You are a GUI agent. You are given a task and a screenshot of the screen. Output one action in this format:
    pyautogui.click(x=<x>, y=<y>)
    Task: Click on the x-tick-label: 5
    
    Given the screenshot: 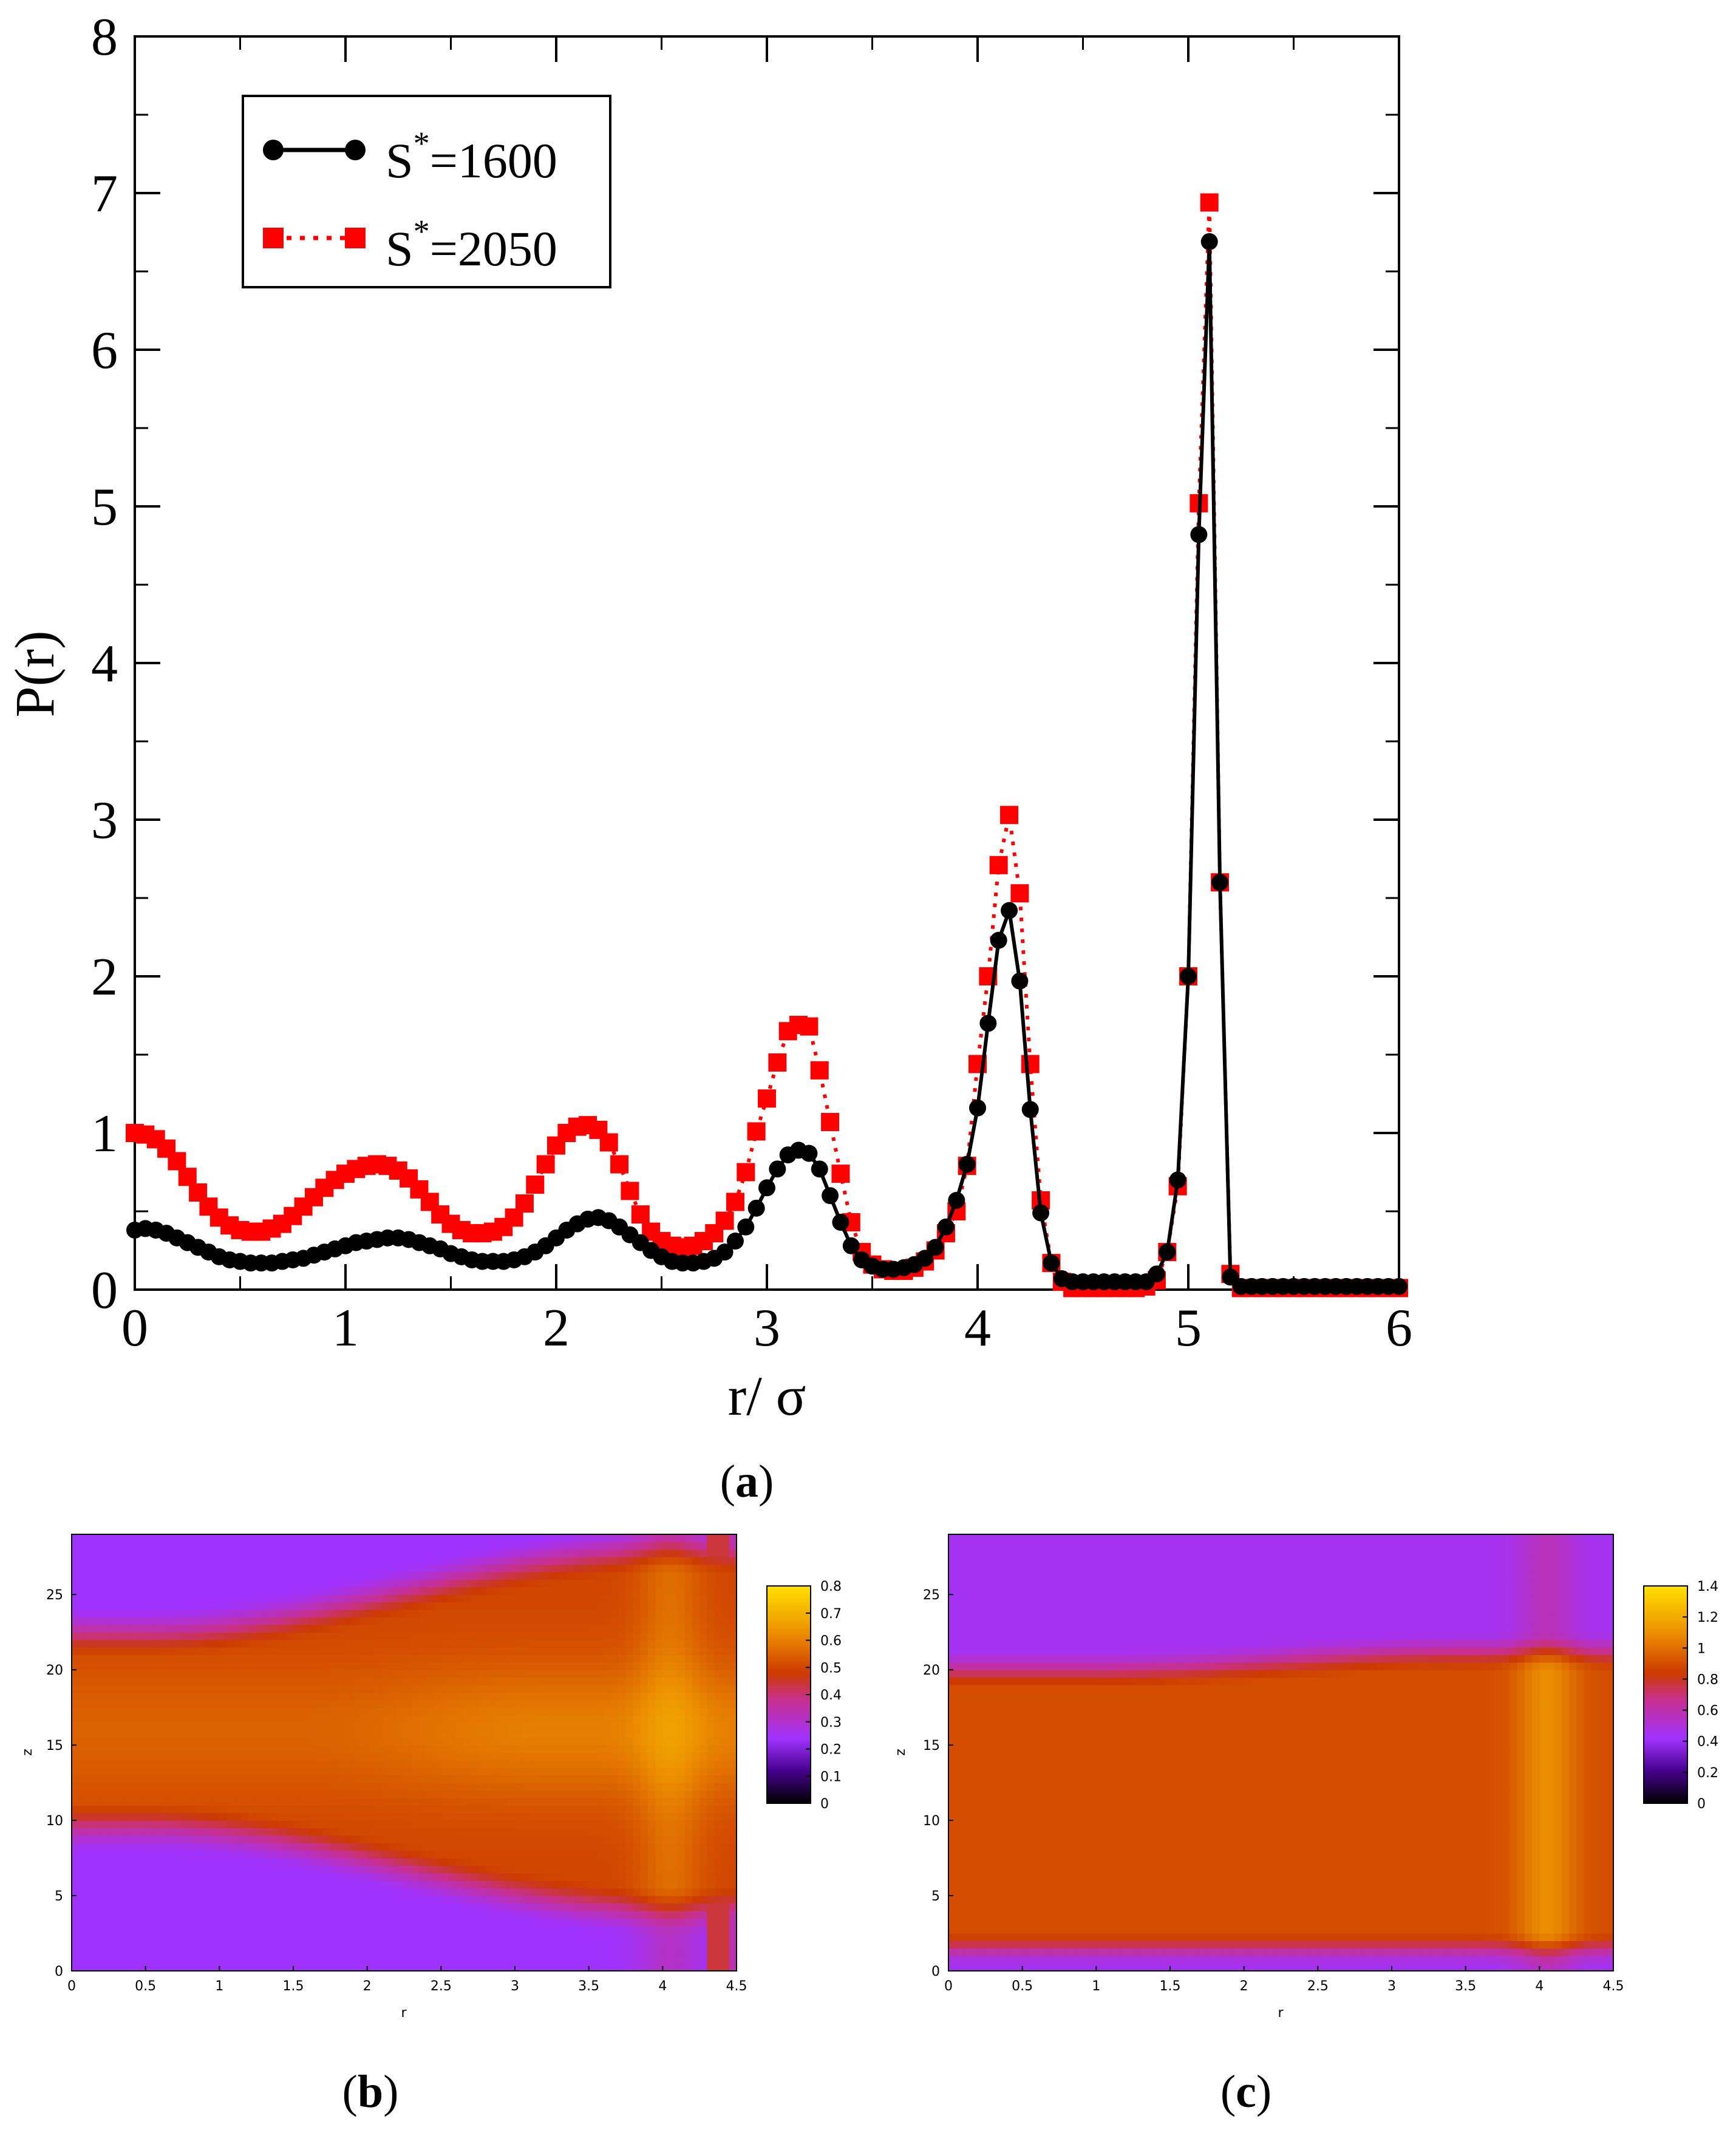 What is the action you would take?
    pyautogui.click(x=1188, y=1328)
    